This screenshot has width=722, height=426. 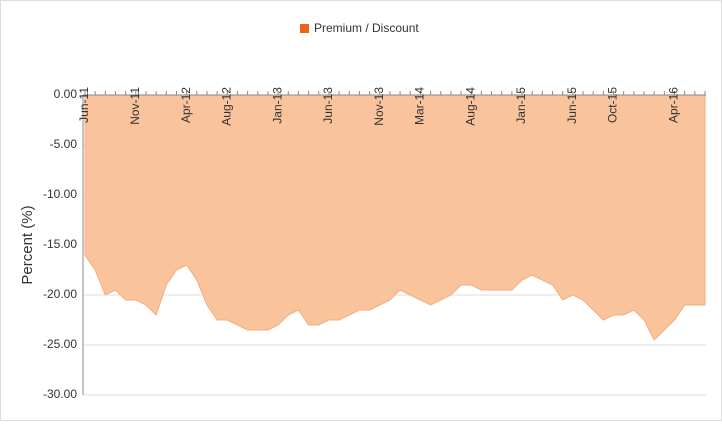 What do you see at coordinates (186, 105) in the screenshot?
I see `x-tick-label: Apr-12` at bounding box center [186, 105].